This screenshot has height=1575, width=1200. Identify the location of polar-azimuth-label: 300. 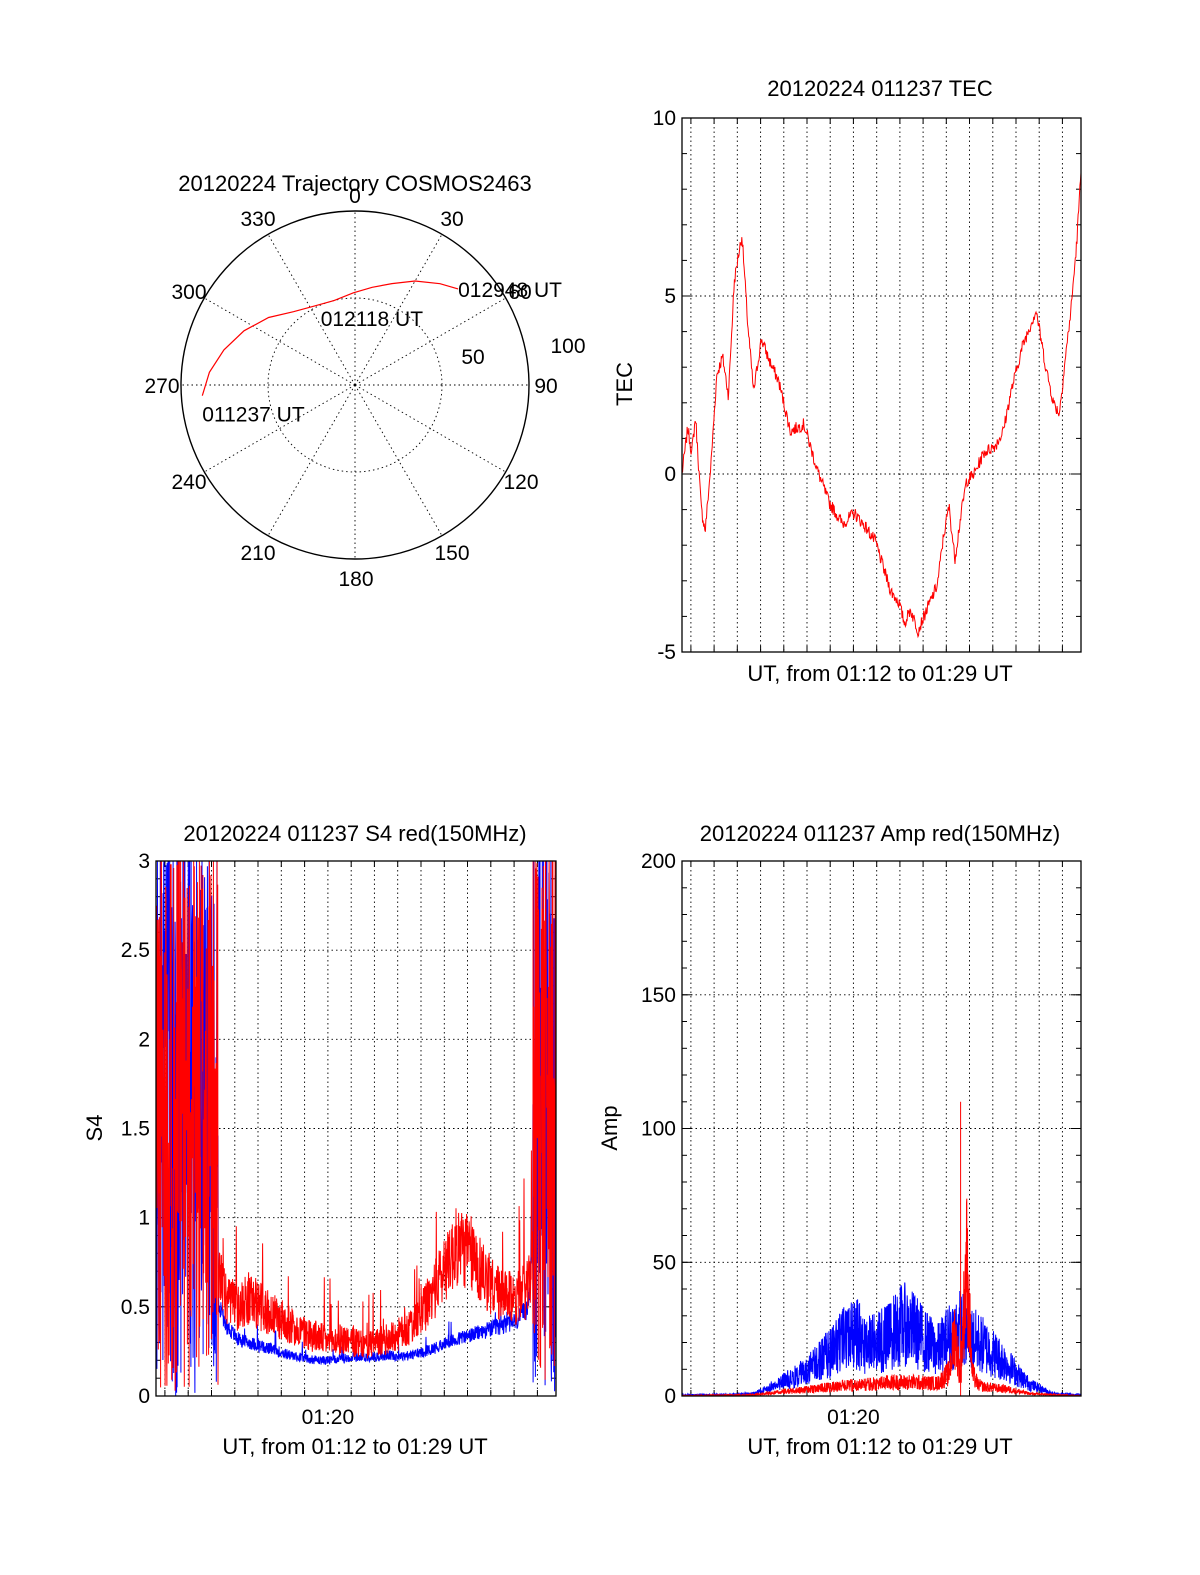
(188, 292).